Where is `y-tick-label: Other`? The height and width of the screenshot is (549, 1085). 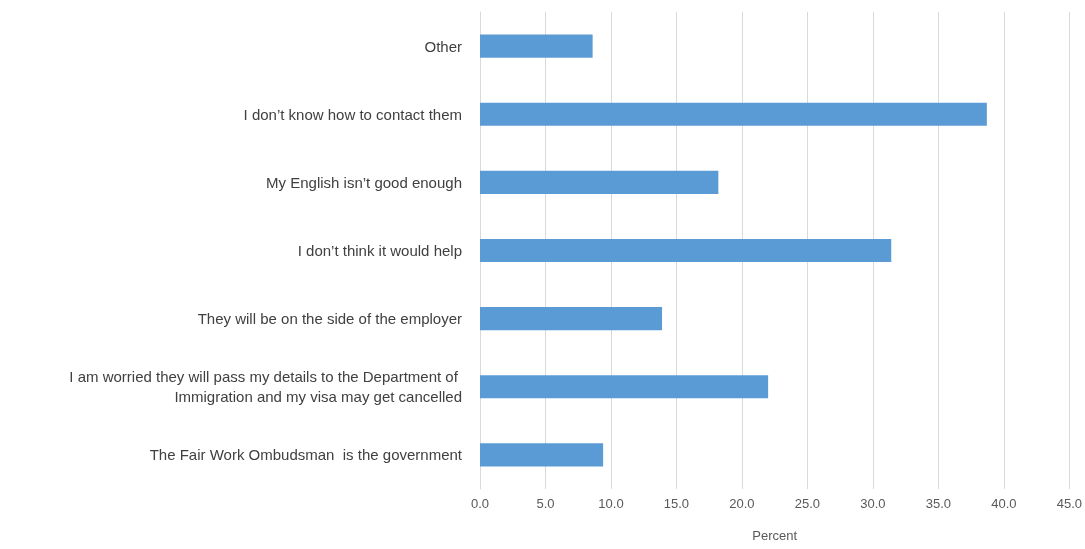
y-tick-label: Other is located at coordinates (443, 46).